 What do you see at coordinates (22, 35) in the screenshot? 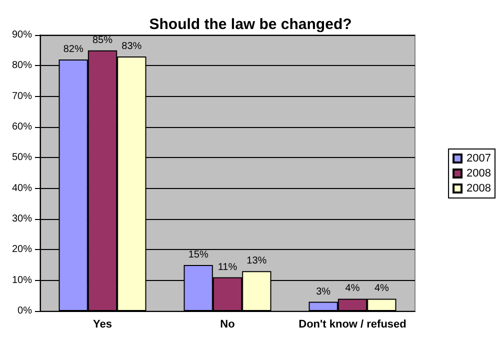
I see `y-tick-label: 90%` at bounding box center [22, 35].